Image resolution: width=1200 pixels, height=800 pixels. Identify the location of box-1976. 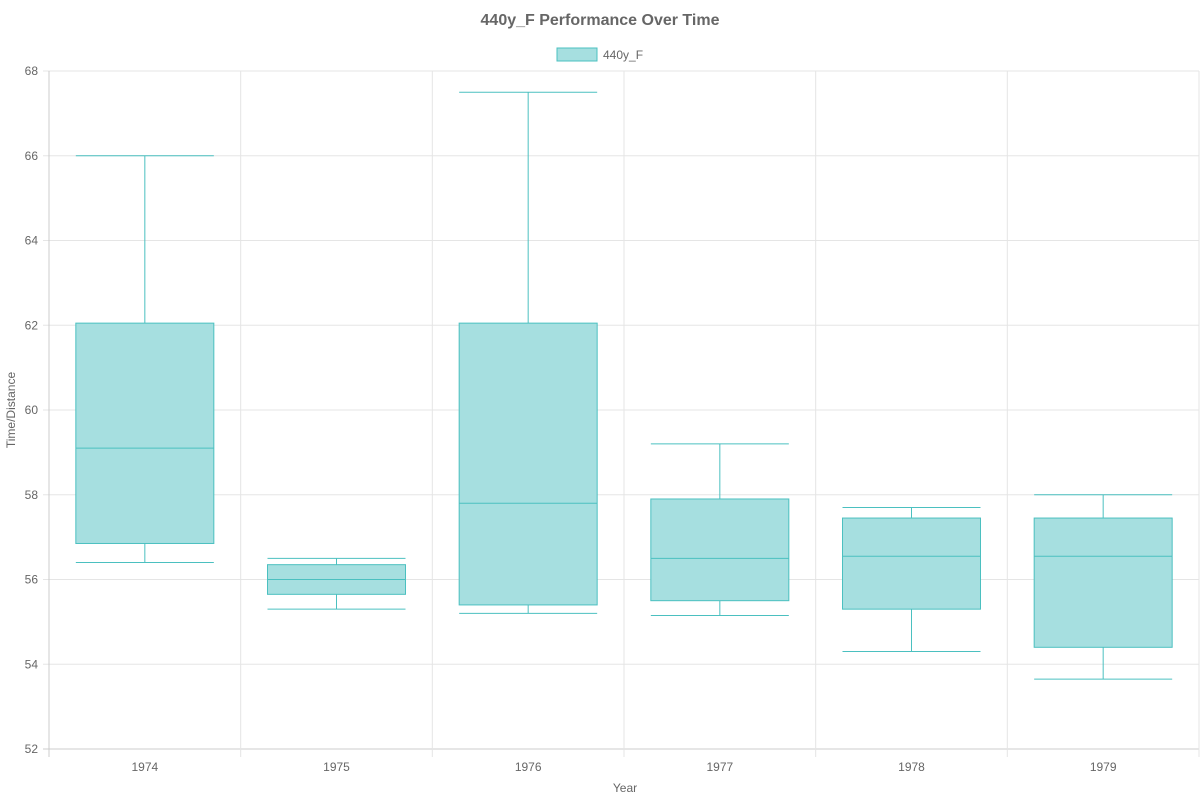
(528, 352).